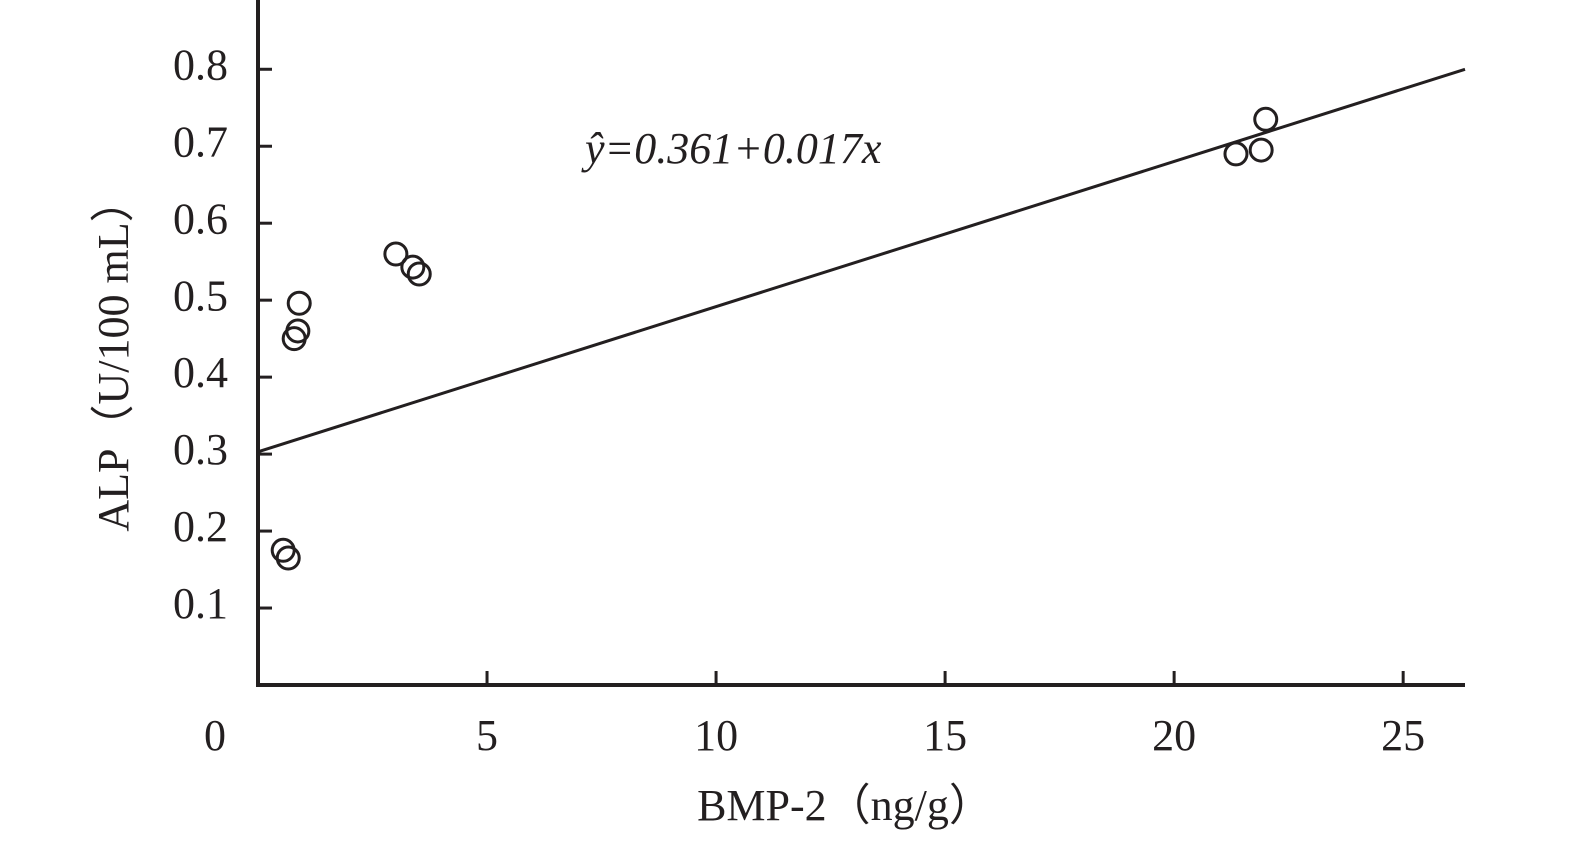 The width and height of the screenshot is (1575, 852). What do you see at coordinates (200, 603) in the screenshot?
I see `y-tick-label: 0.1` at bounding box center [200, 603].